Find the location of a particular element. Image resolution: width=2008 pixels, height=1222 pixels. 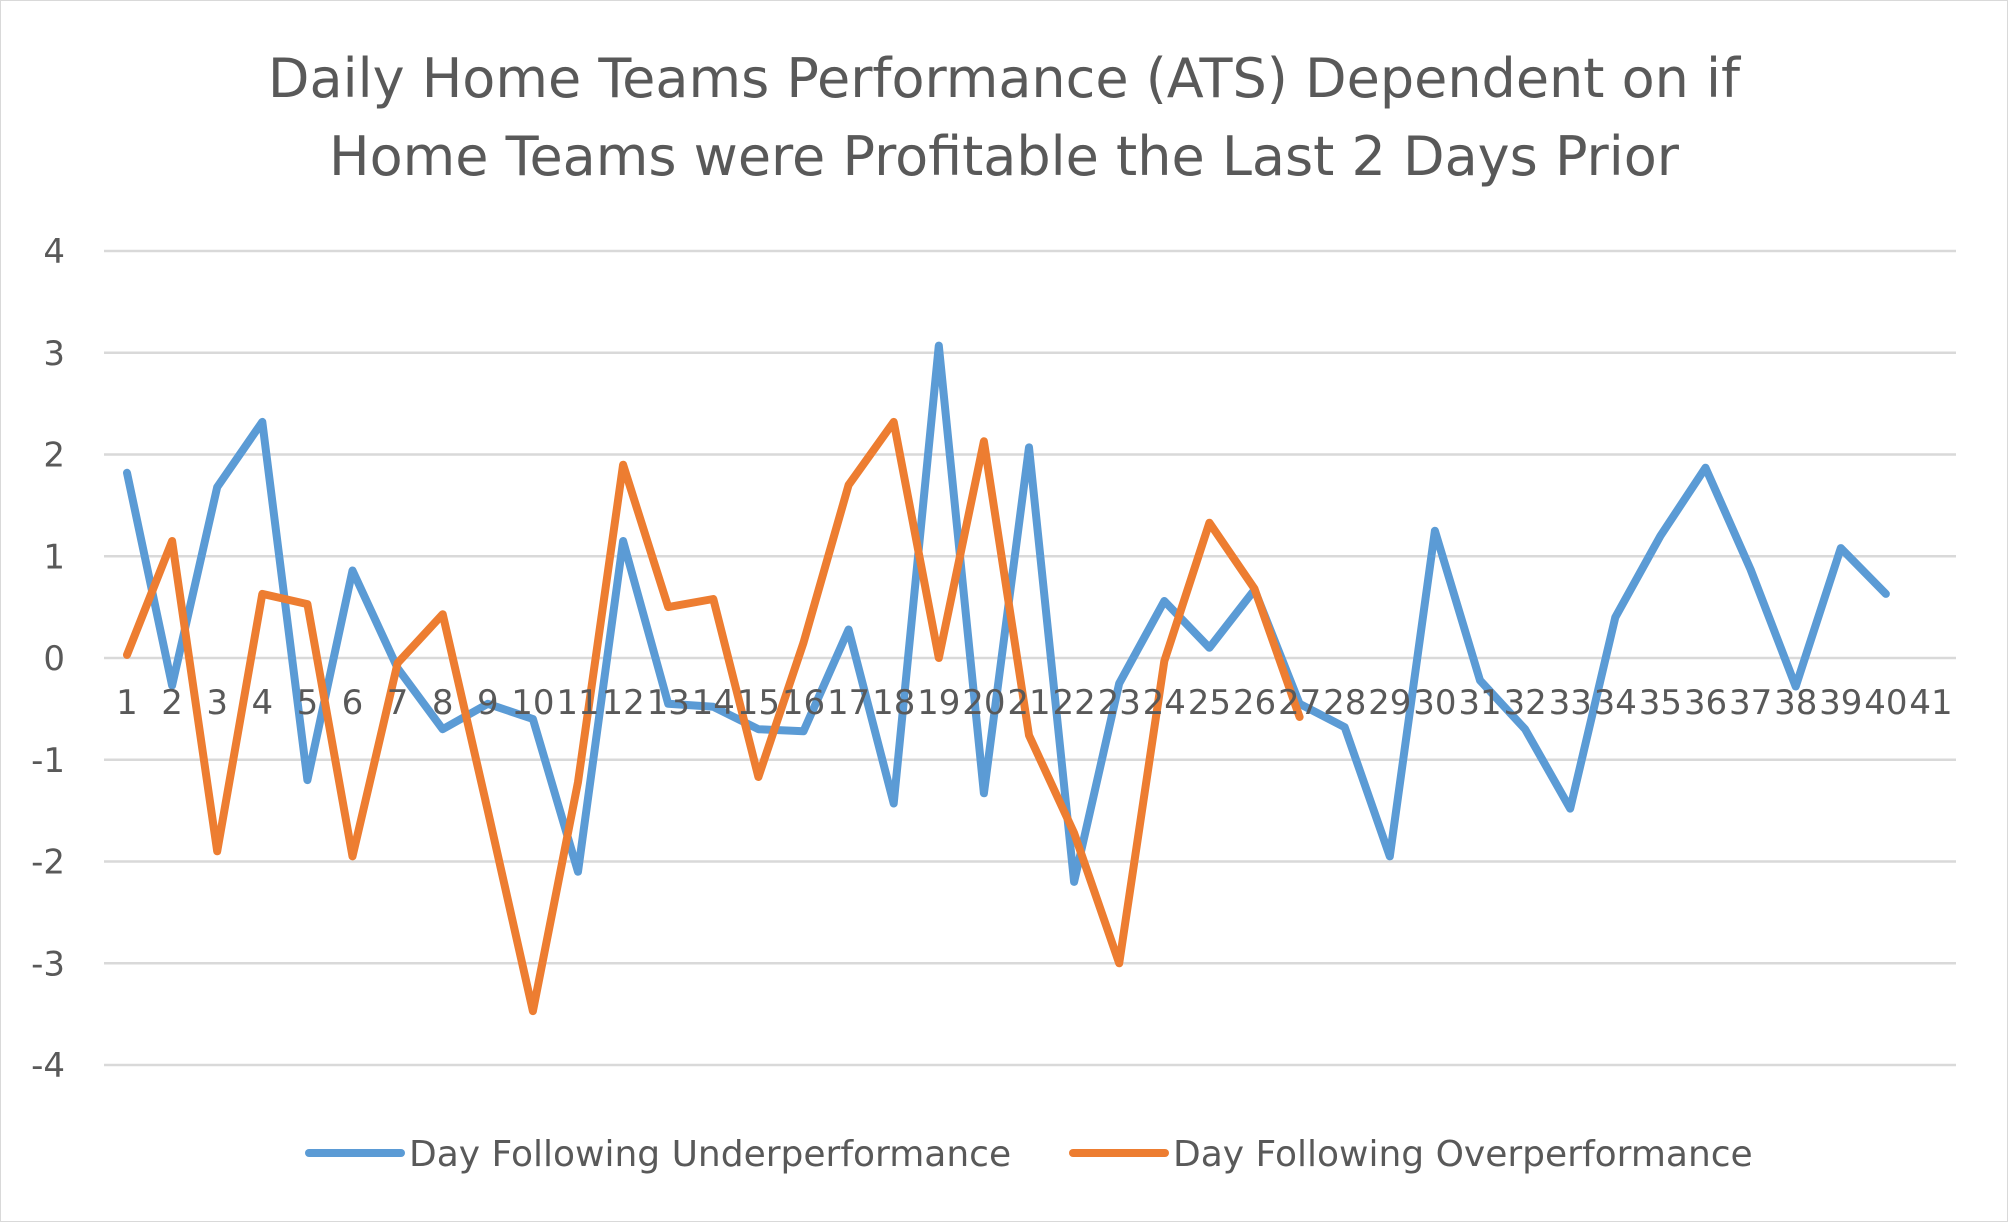

y-tick-label: 0 is located at coordinates (54, 659).